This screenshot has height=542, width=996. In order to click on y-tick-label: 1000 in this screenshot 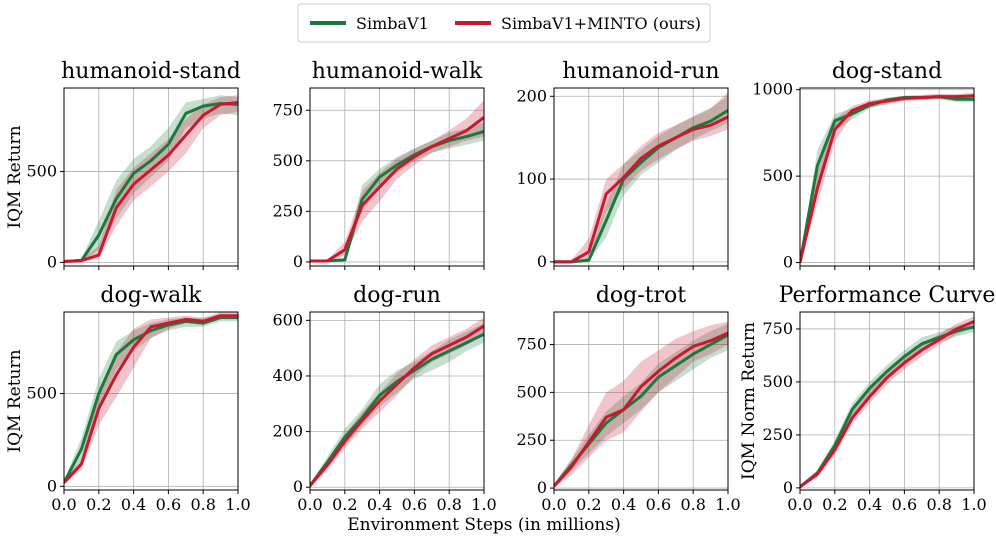, I will do `click(772, 89)`.